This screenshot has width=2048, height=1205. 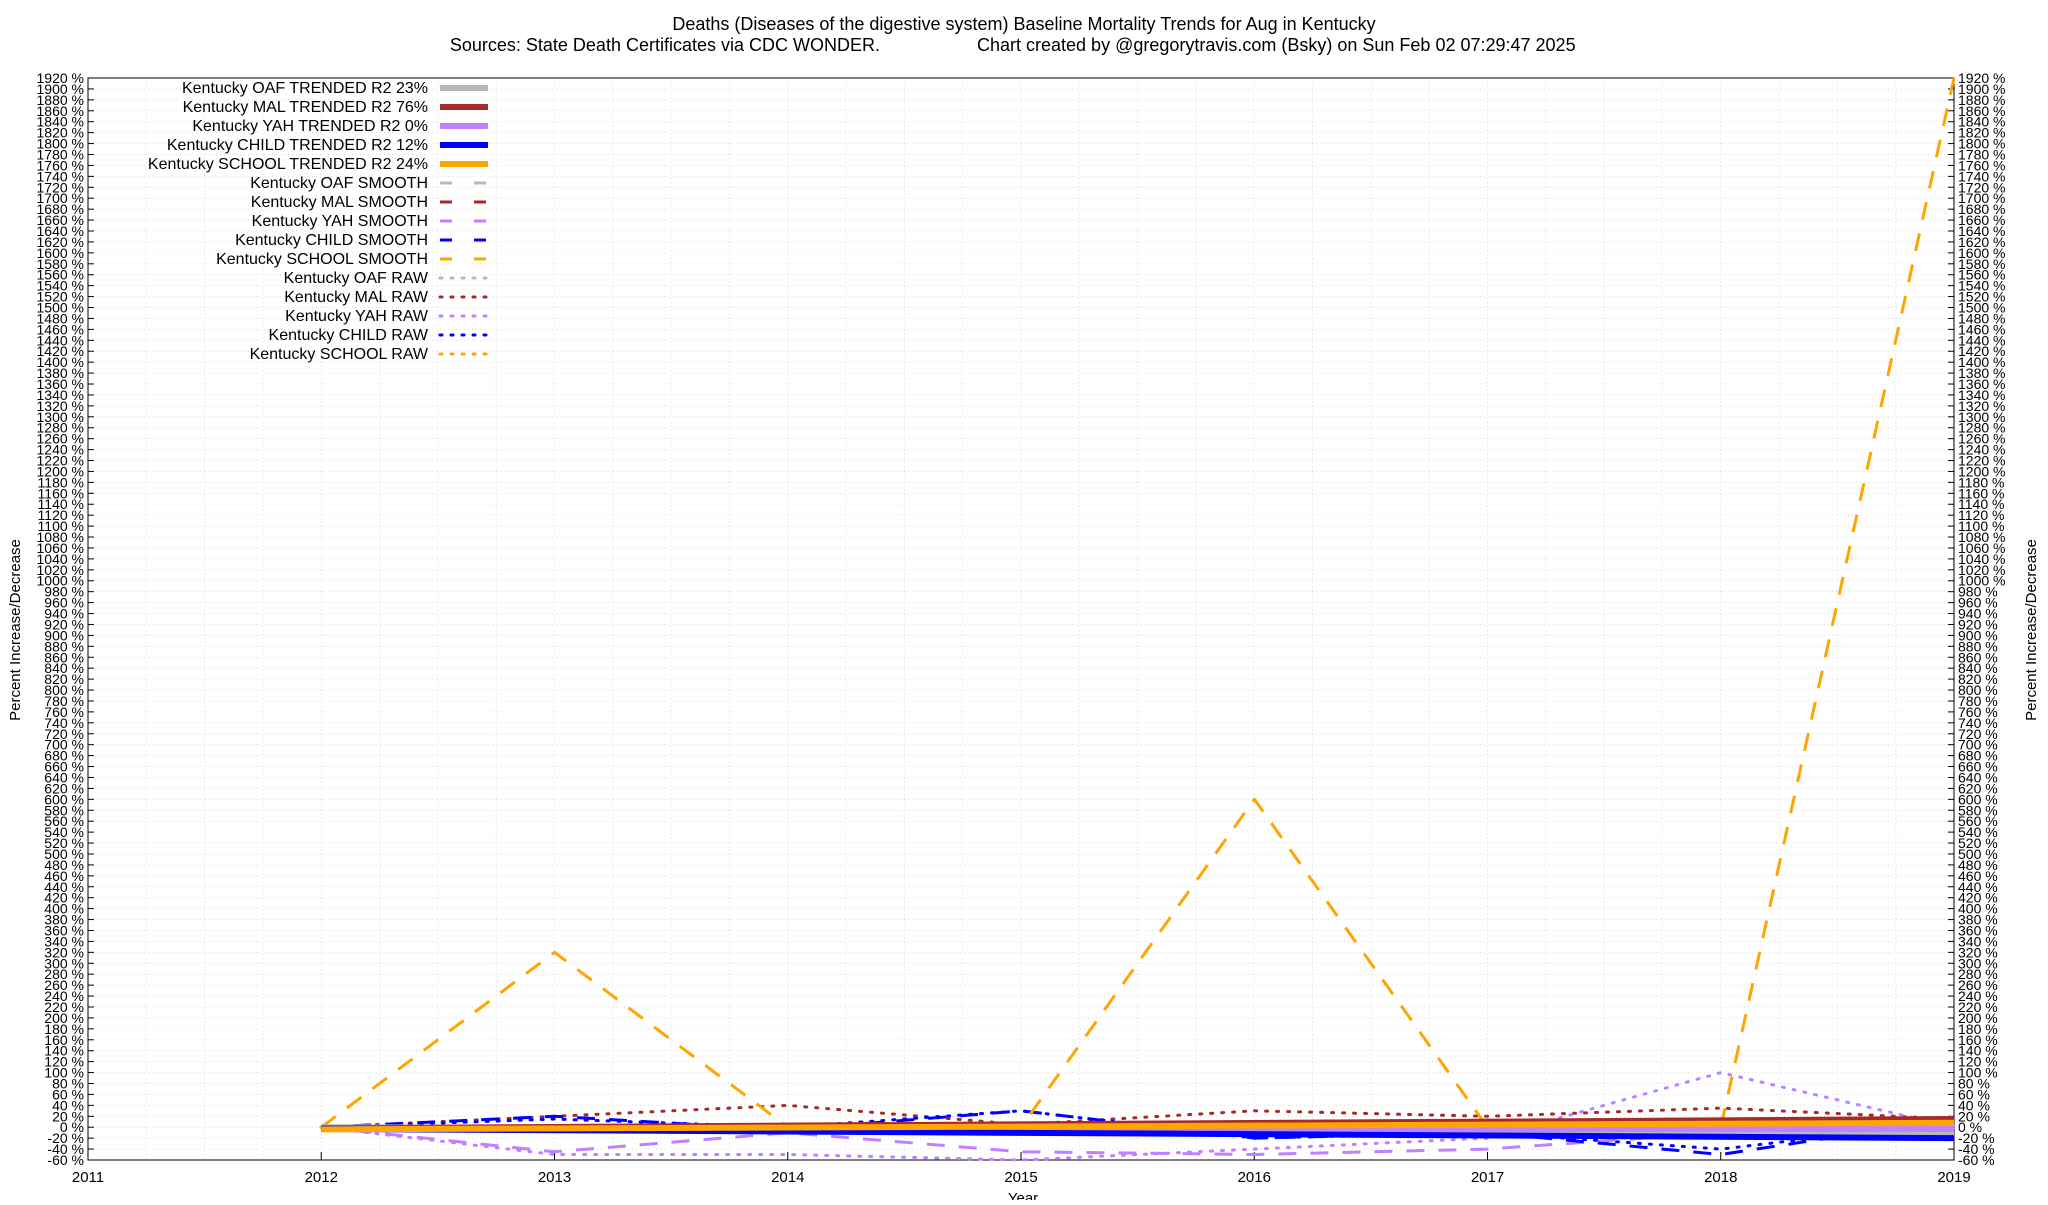 I want to click on y-tick-label-left: 1400 %, so click(x=60, y=362).